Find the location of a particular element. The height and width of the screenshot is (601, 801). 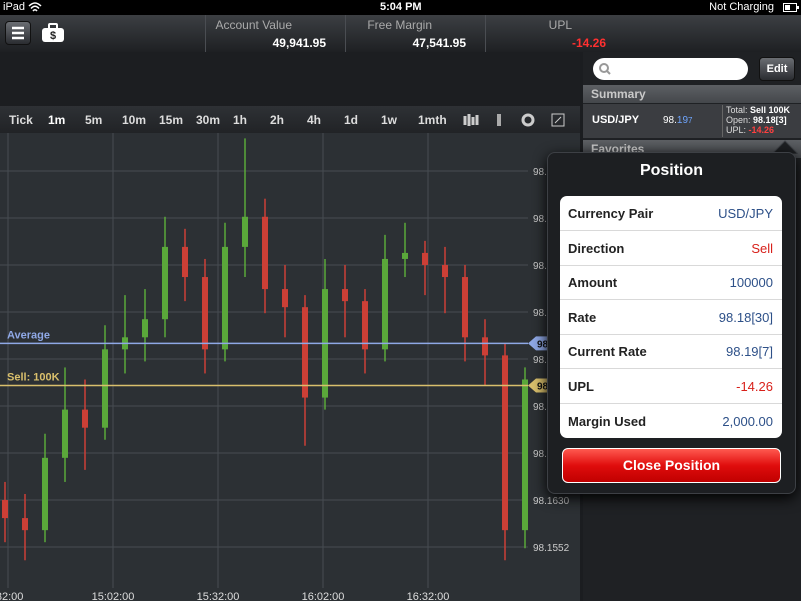

position-row: UPL -14.26 is located at coordinates (671, 386).